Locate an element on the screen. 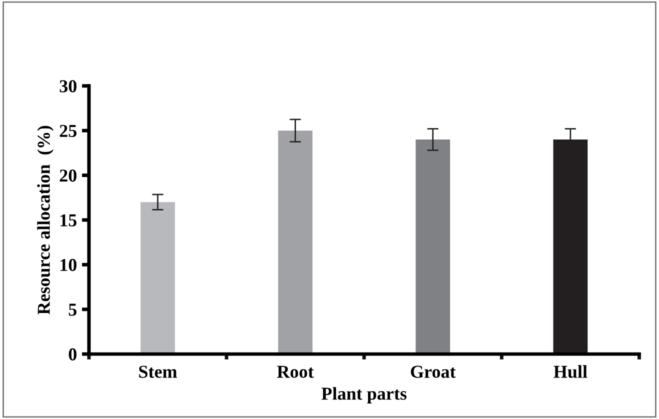 This screenshot has width=659, height=419. x-tick-label: Groat is located at coordinates (433, 372).